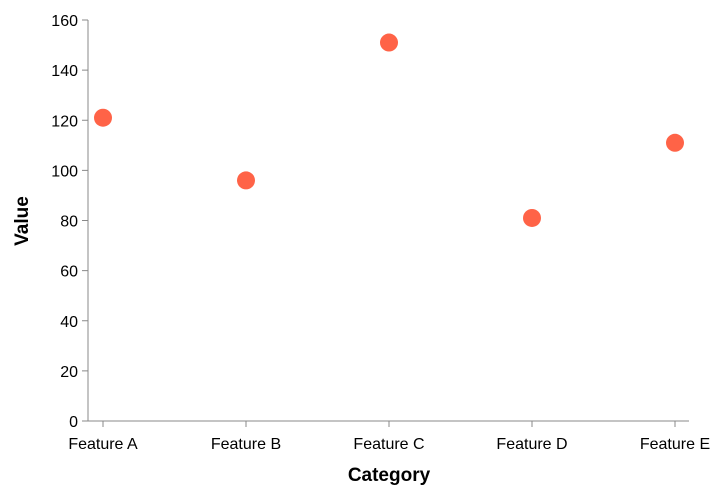  What do you see at coordinates (388, 444) in the screenshot?
I see `x-tick-label: Feature C` at bounding box center [388, 444].